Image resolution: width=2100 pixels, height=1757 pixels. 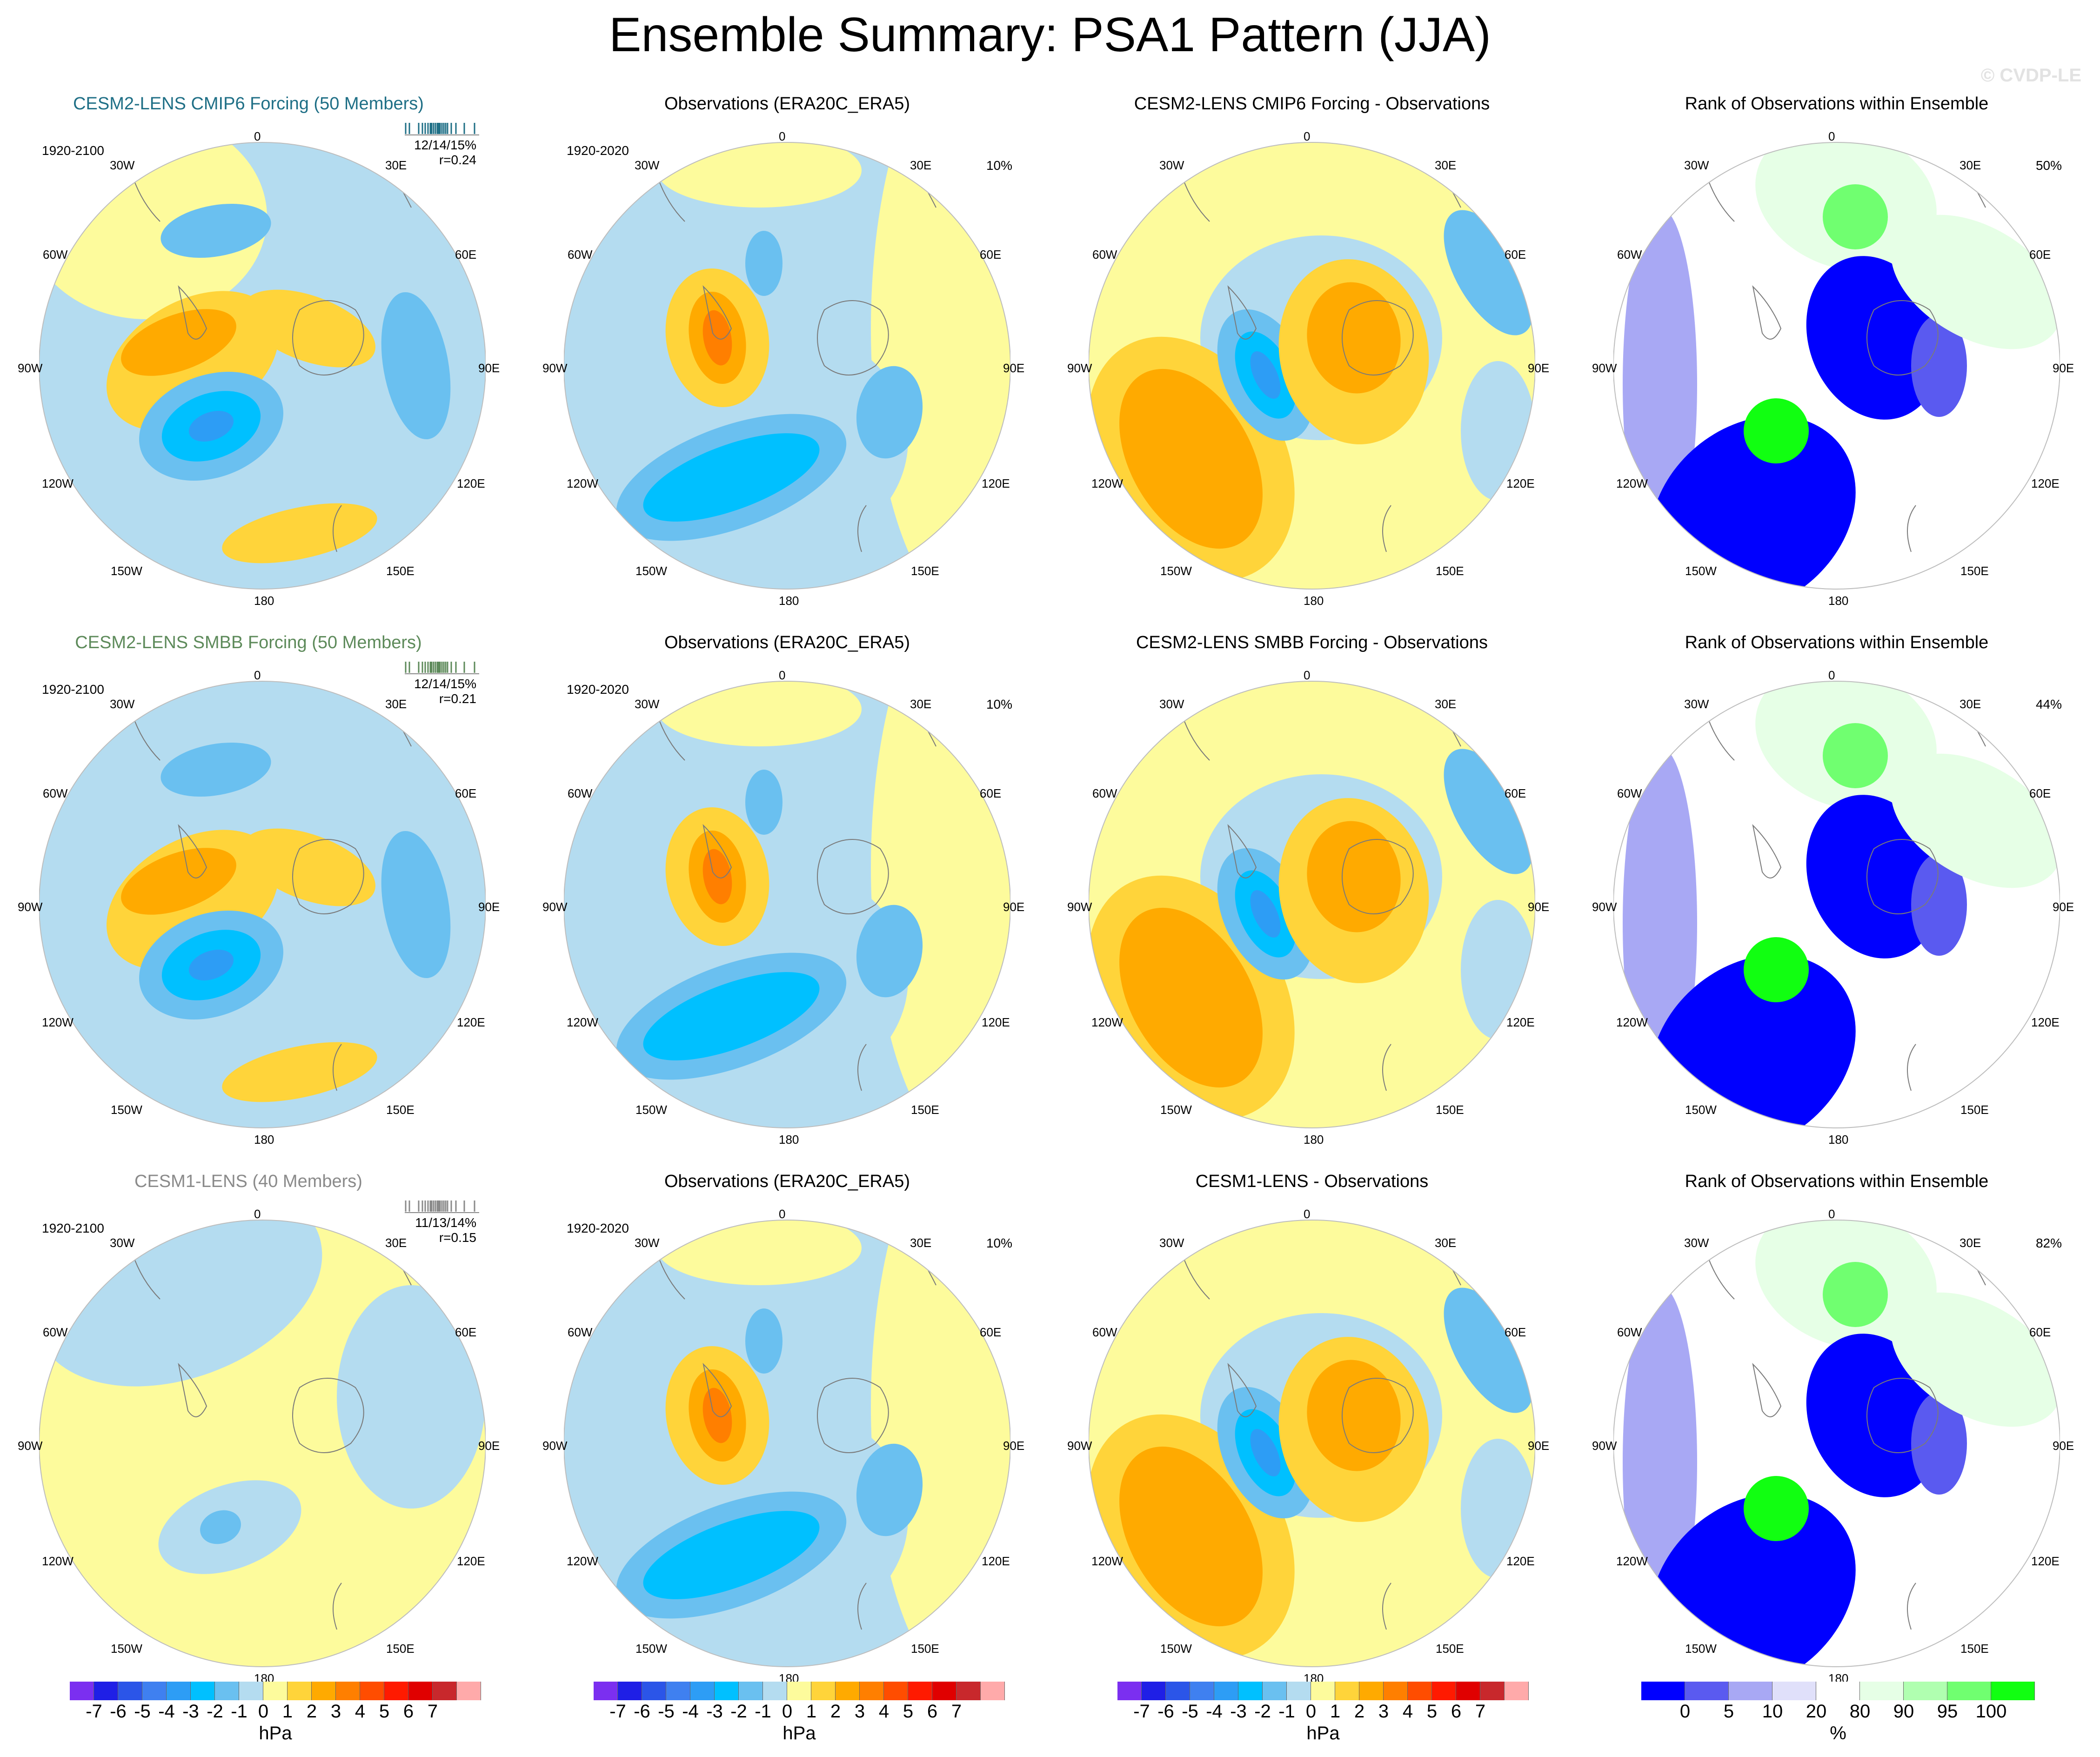 I want to click on colorbar-hpa-1: -7 -6 -5 -4 -3 -2 -1 0 1 2 3 4 5 6 7 hPa, so click(x=302, y=1715).